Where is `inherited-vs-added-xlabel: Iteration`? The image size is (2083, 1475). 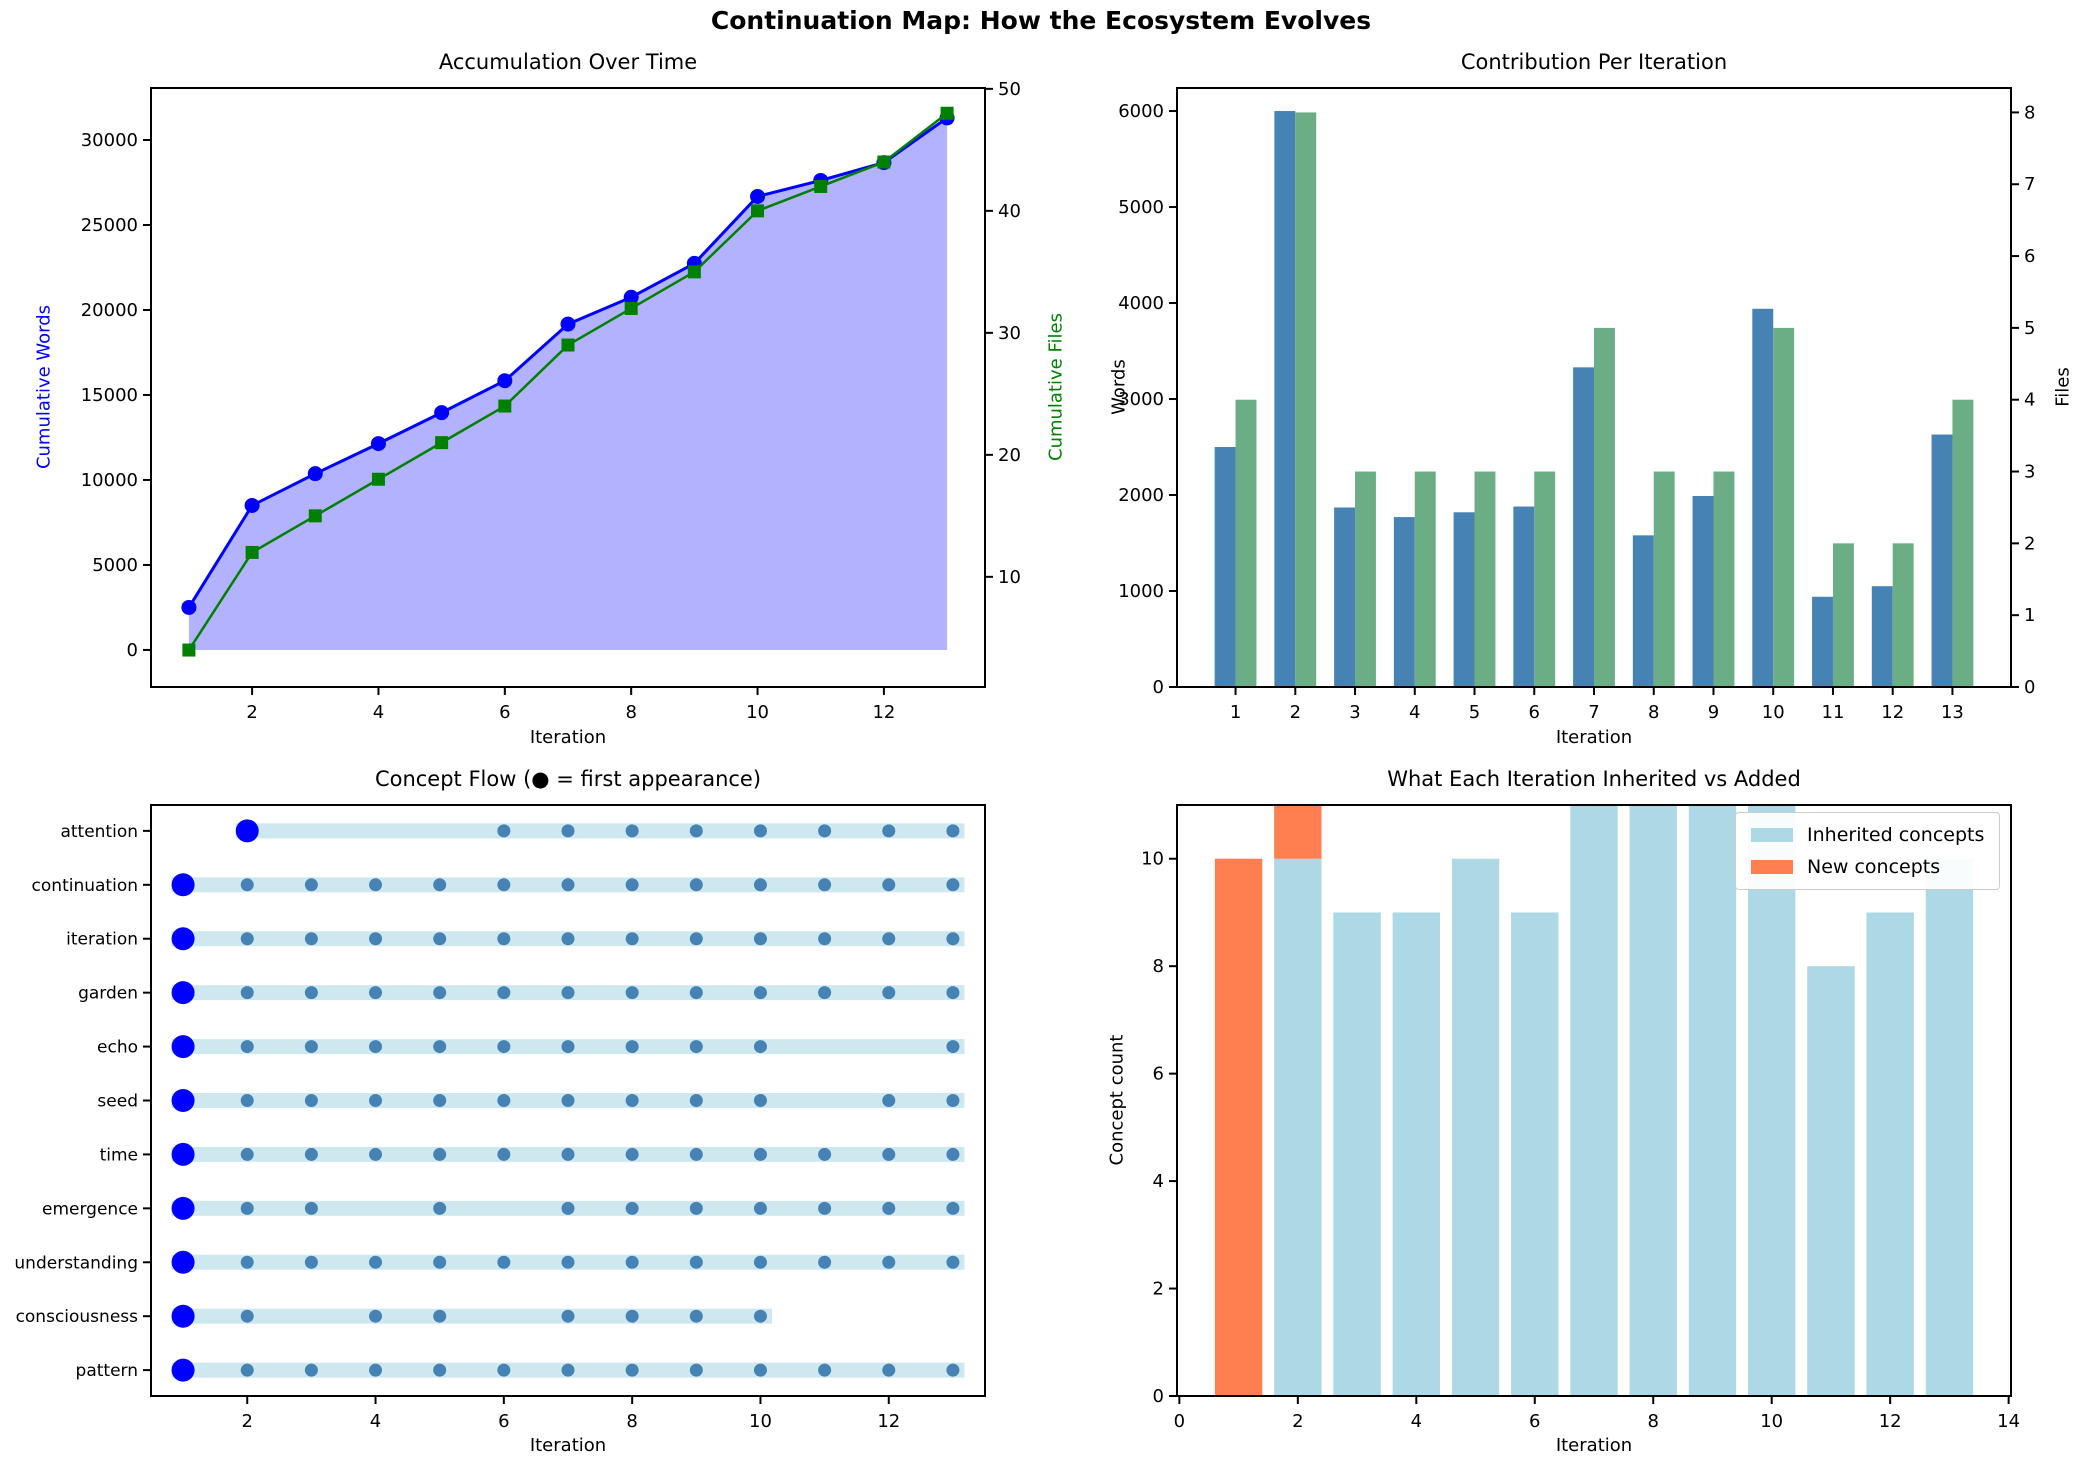
inherited-vs-added-xlabel: Iteration is located at coordinates (1594, 1445).